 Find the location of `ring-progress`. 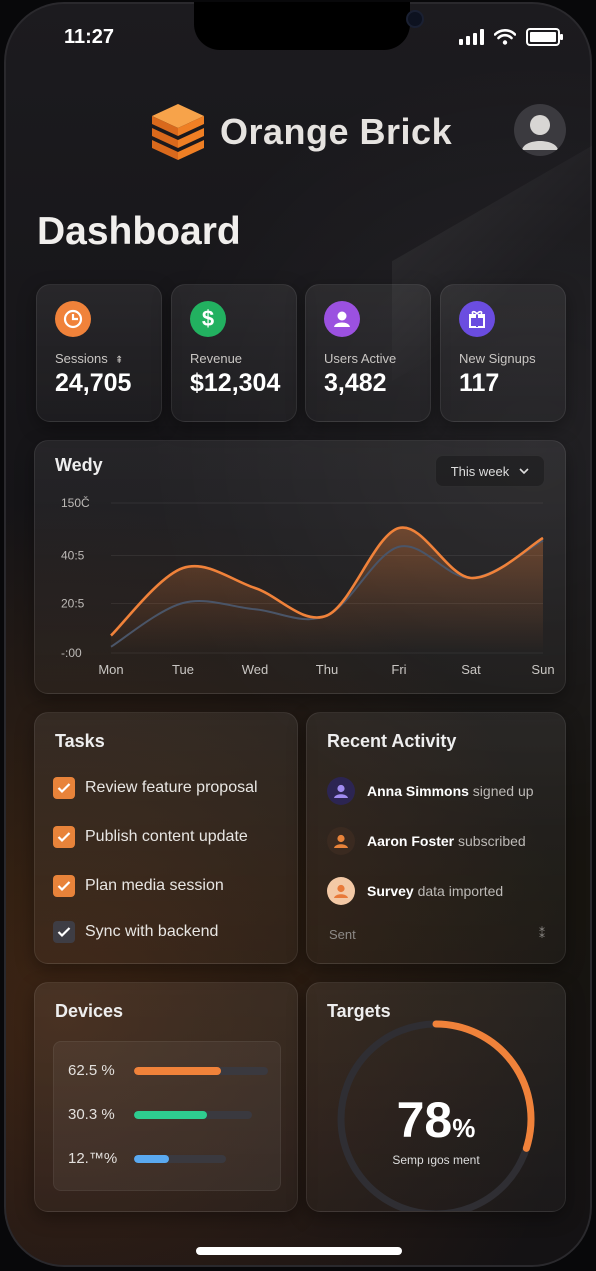

ring-progress is located at coordinates (483, 1086).